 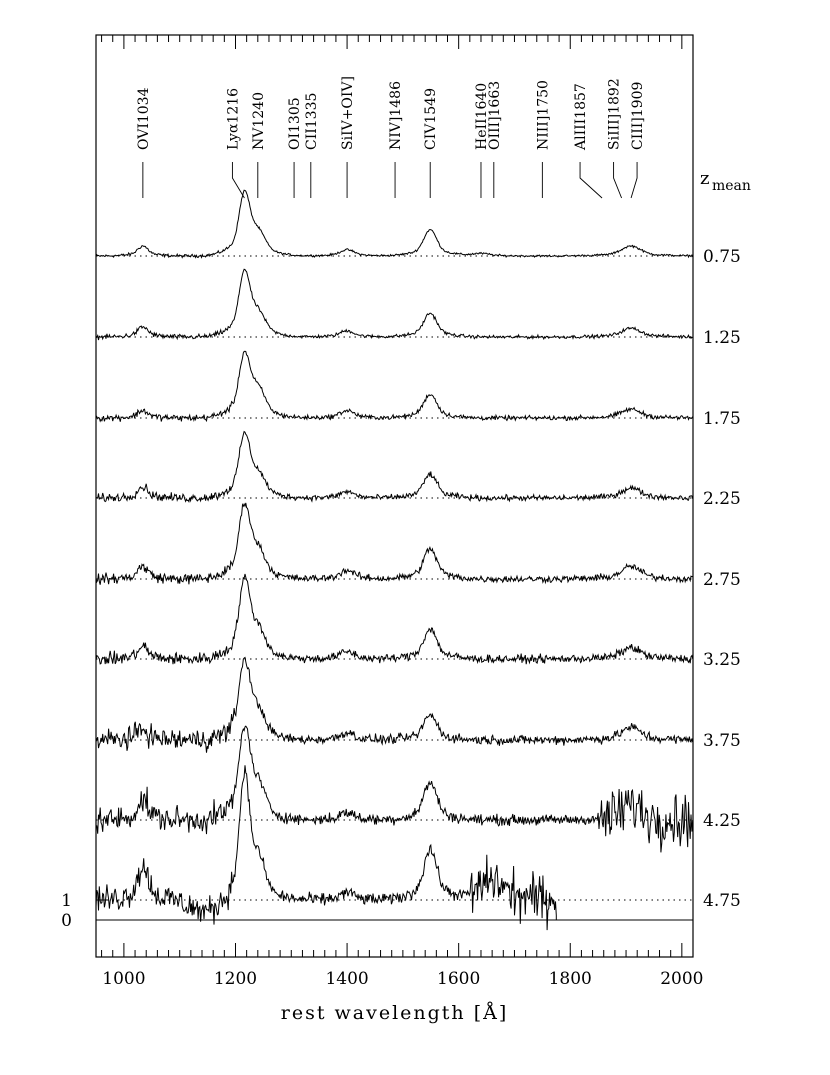 I want to click on line-marker-label: OI1305, so click(x=295, y=123).